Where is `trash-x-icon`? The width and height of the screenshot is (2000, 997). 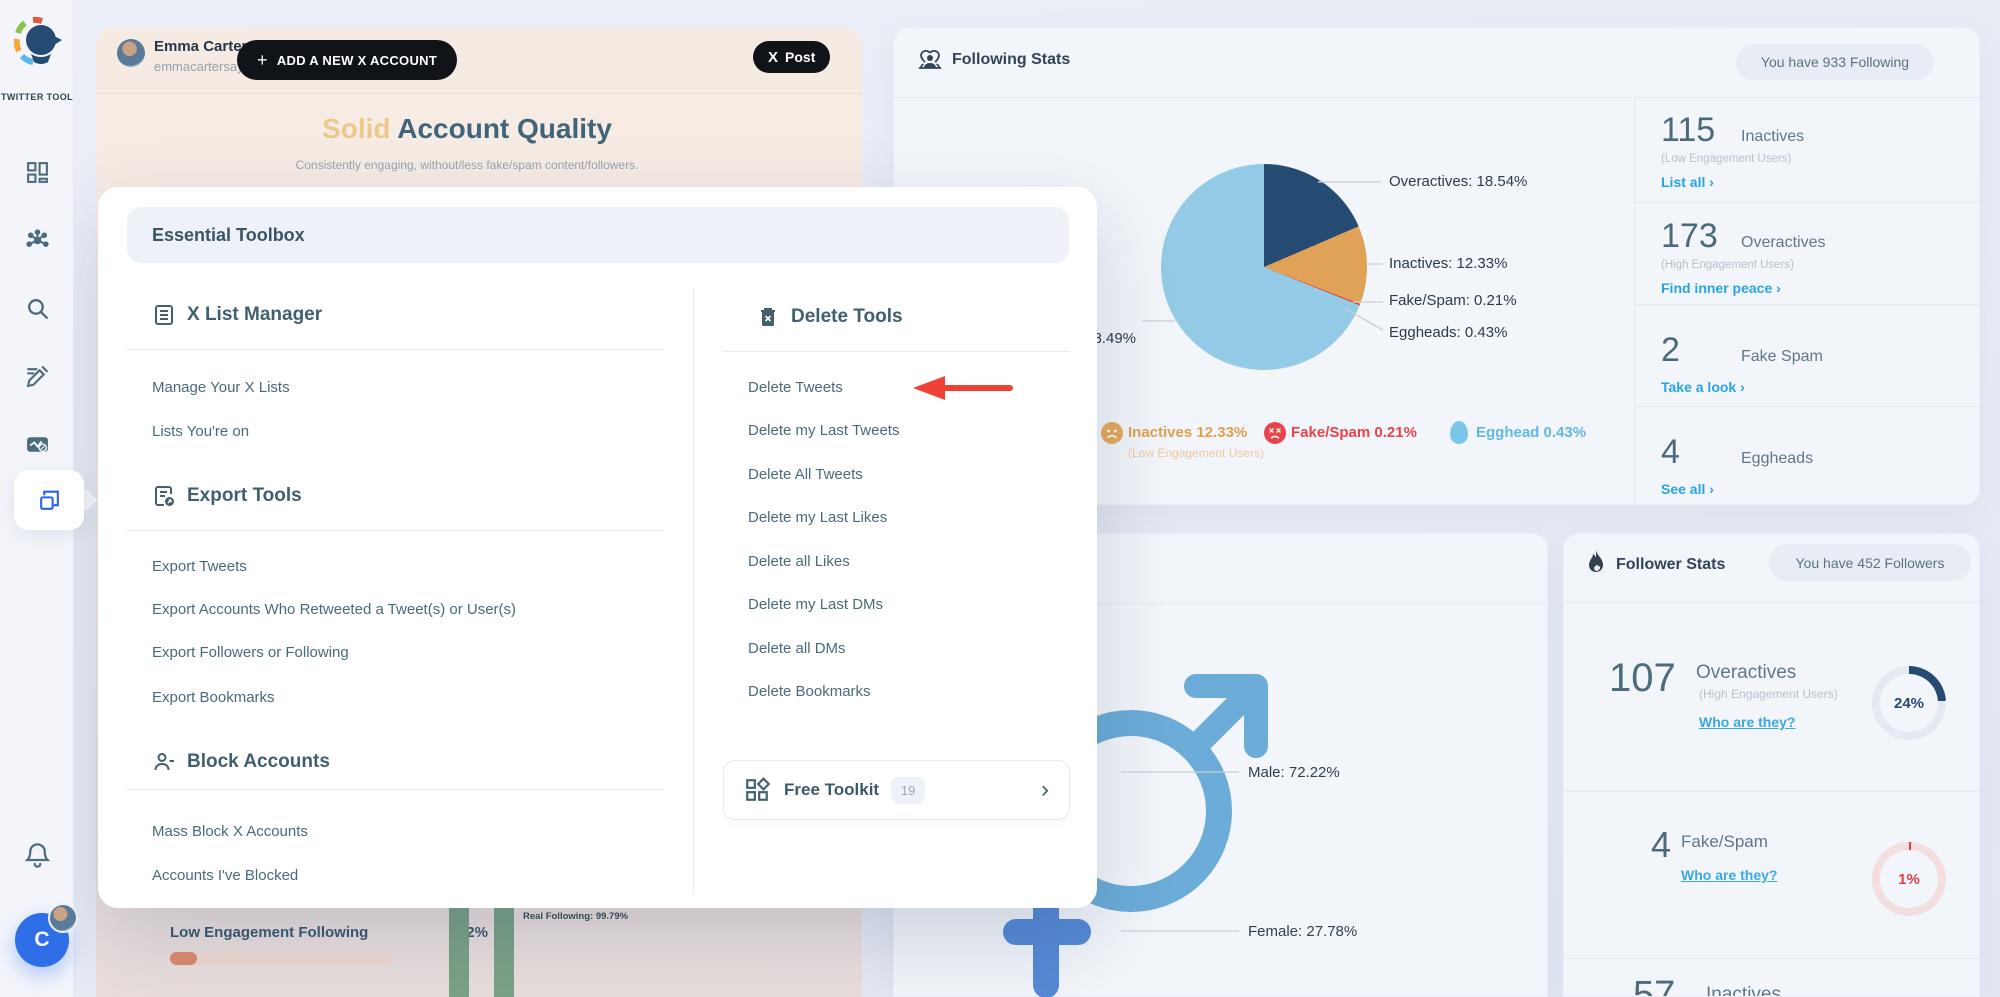 trash-x-icon is located at coordinates (768, 317).